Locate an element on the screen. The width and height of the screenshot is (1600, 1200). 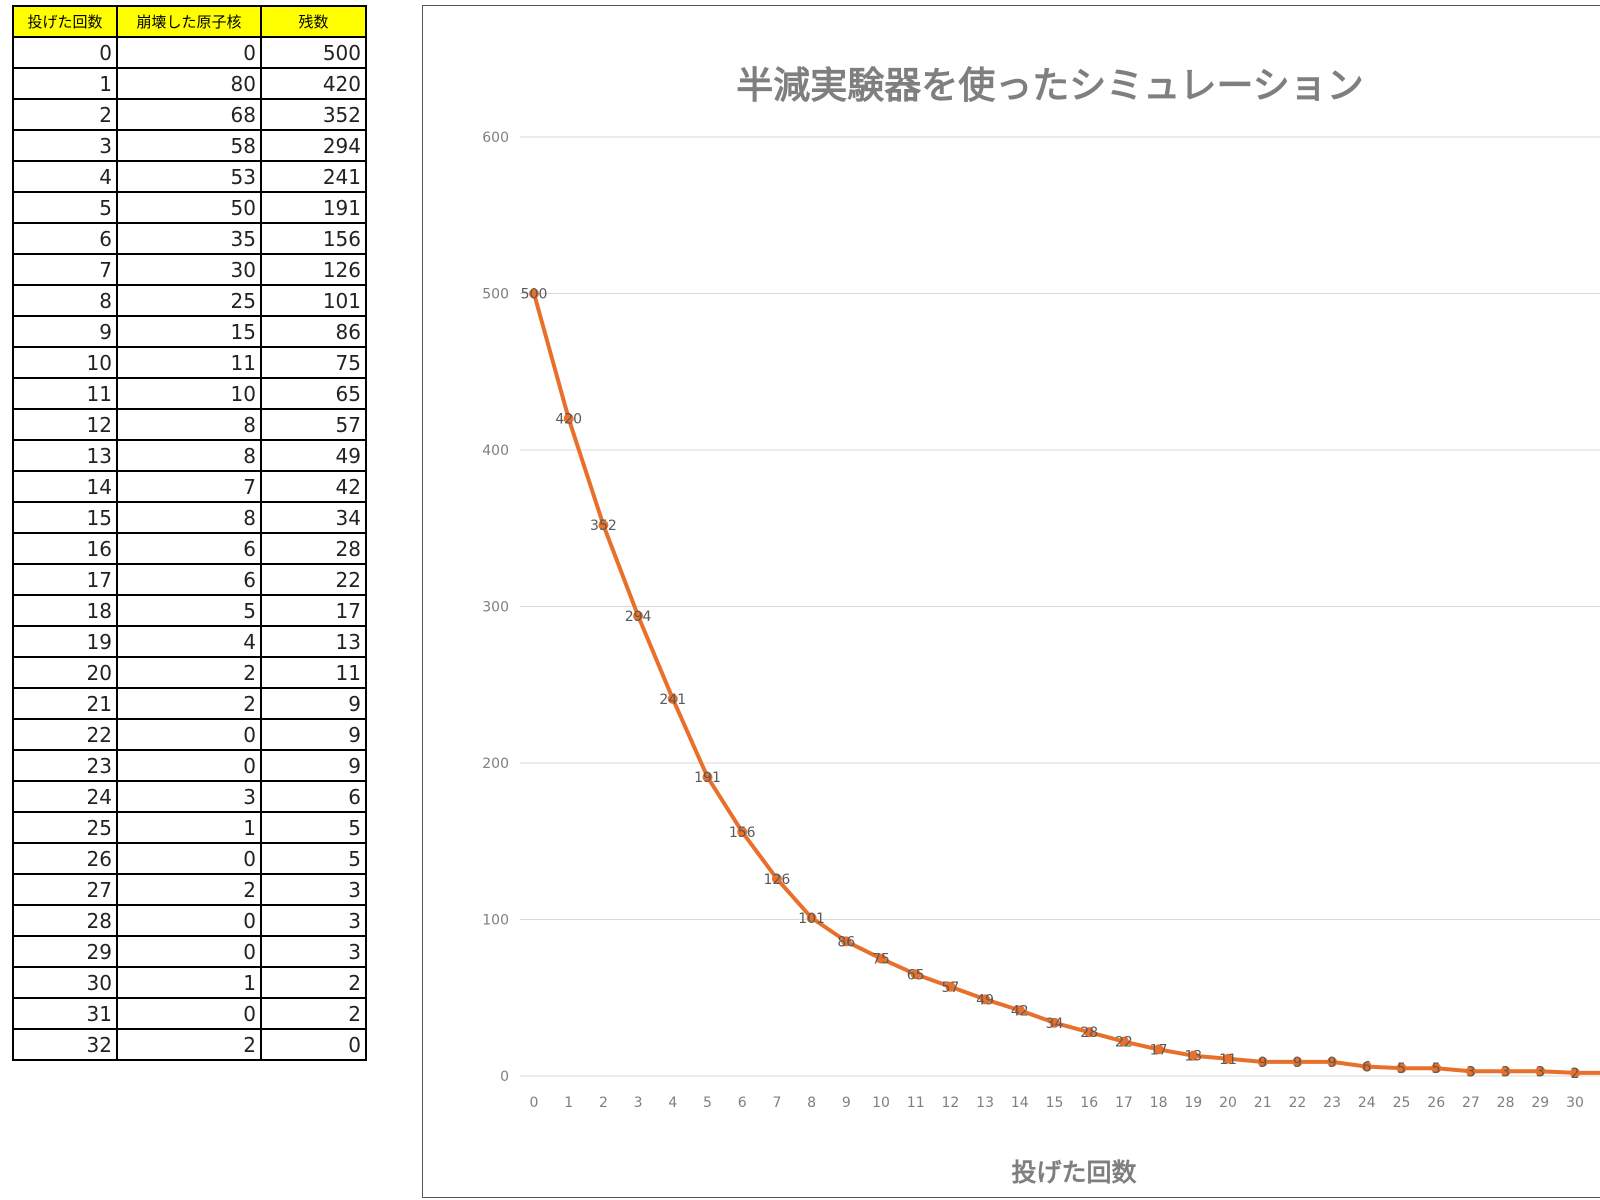
cell-decayed: 80 is located at coordinates (189, 83).